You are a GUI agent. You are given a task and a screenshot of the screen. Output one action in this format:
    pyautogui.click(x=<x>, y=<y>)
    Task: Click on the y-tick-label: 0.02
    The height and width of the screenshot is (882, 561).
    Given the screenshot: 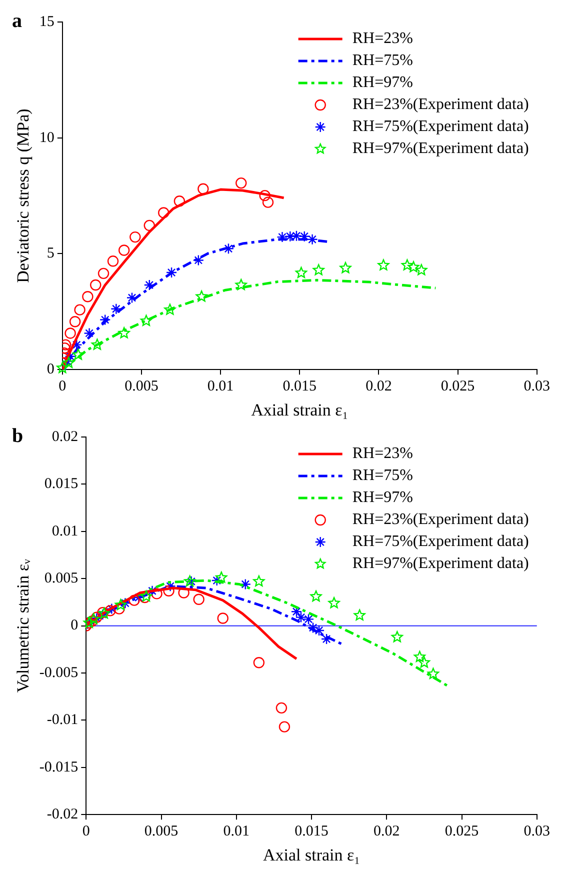 What is the action you would take?
    pyautogui.click(x=65, y=436)
    